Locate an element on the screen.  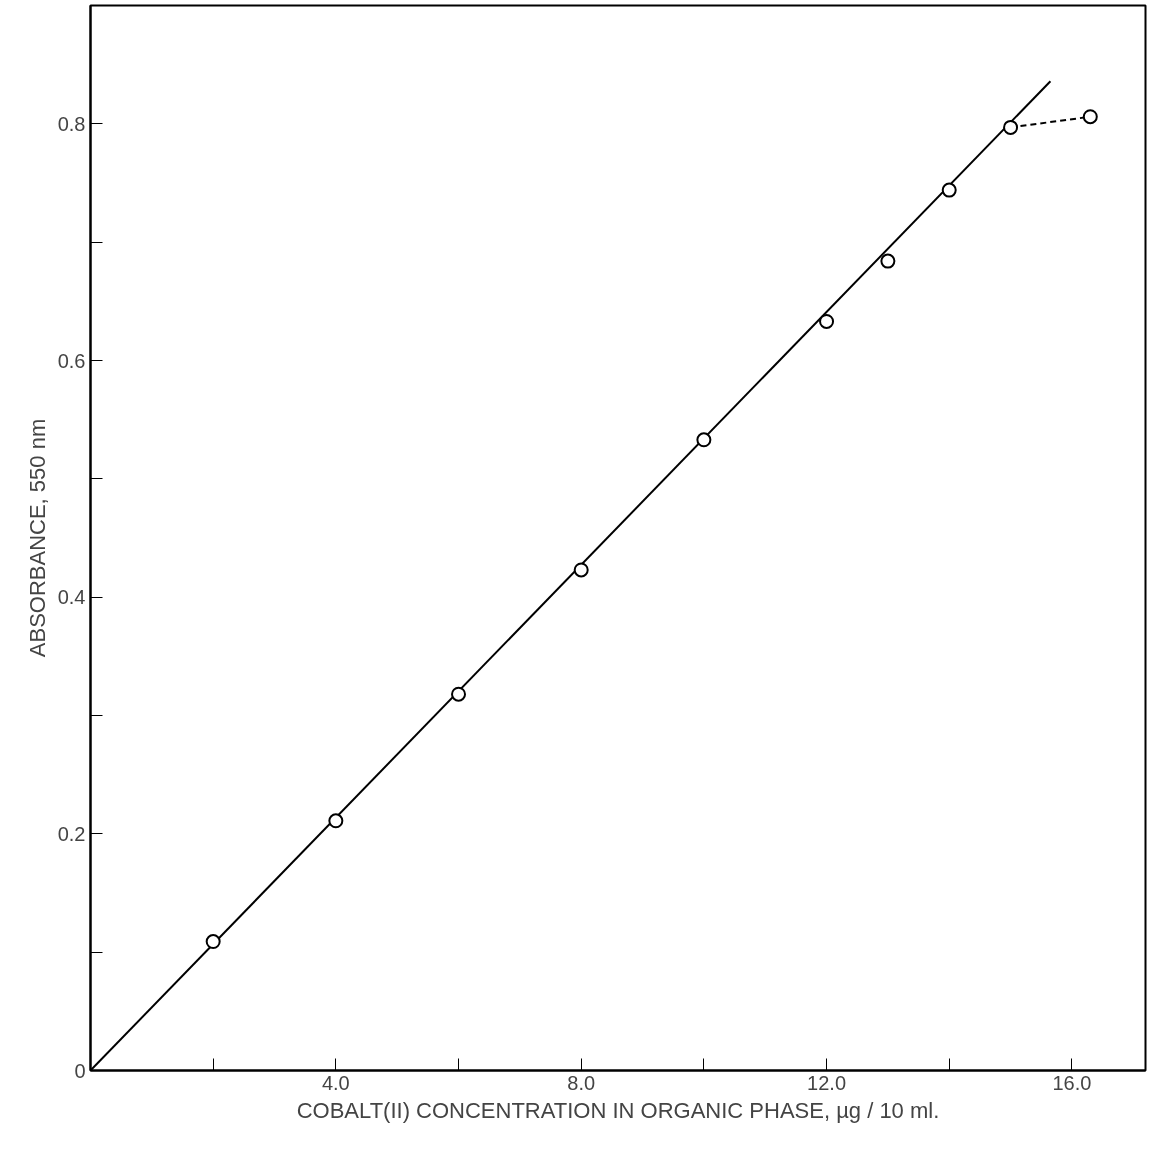
x-tick-label: 4.0 is located at coordinates (335, 1082).